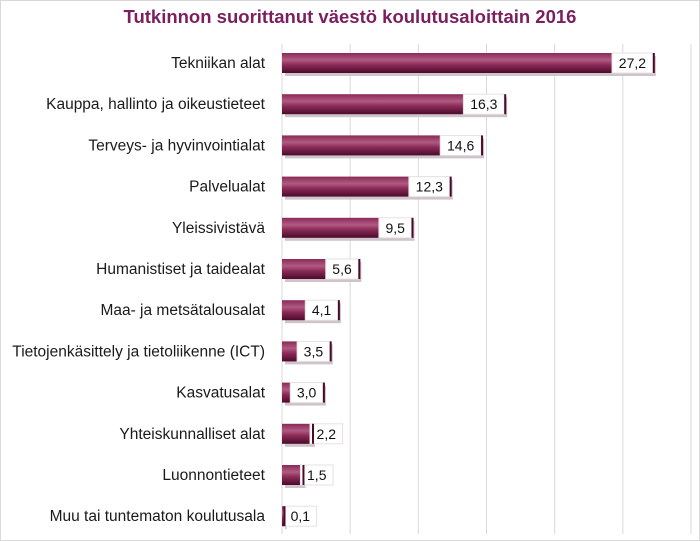 This screenshot has height=541, width=700. I want to click on value-label: 2,2, so click(327, 434).